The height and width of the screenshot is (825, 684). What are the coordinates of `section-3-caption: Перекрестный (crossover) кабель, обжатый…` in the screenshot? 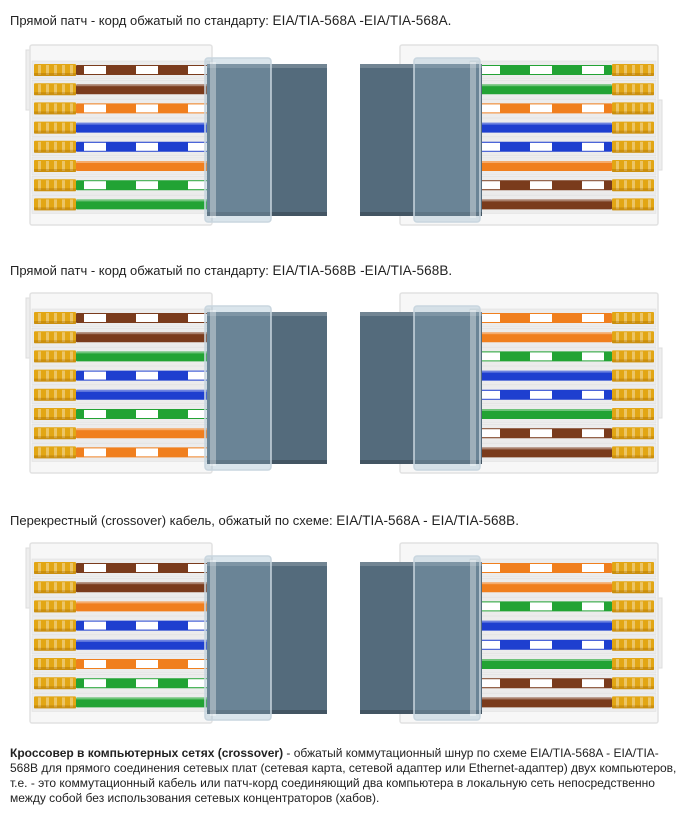 It's located at (264, 520).